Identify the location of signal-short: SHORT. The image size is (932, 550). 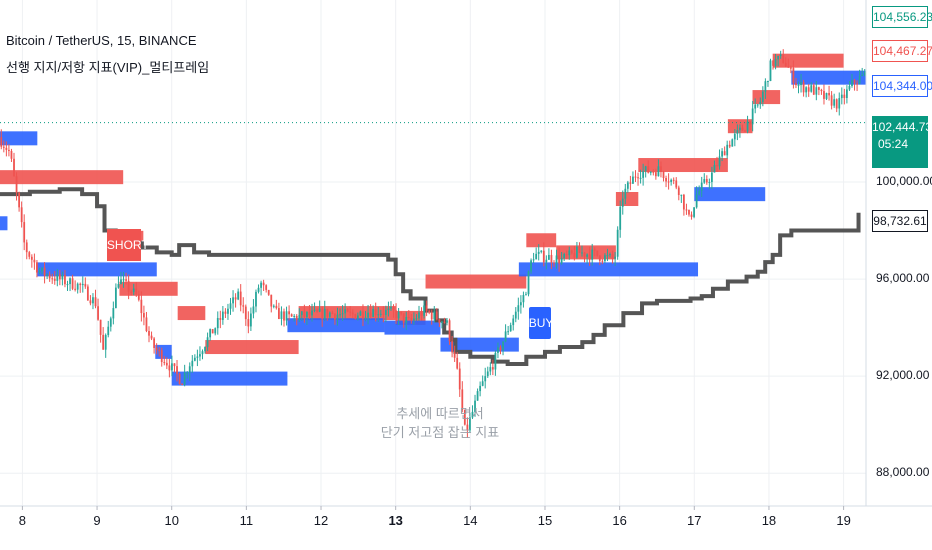
(127, 245).